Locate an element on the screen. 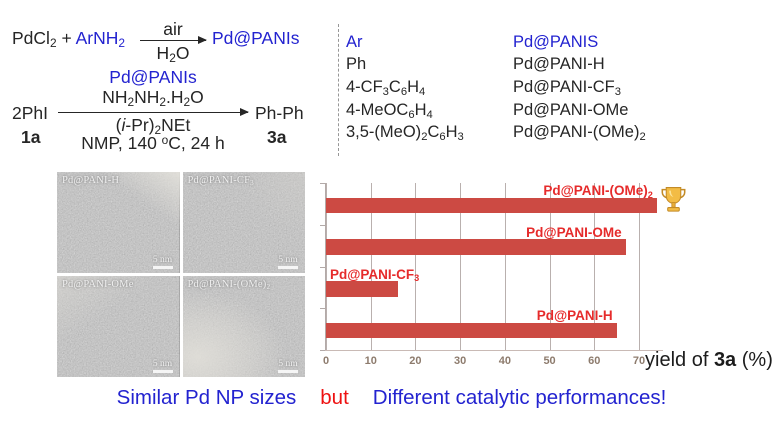 This screenshot has height=426, width=783. tem-panel-pd-pani-cf3: Pd@PANI-CF3 5 nm is located at coordinates (243, 222).